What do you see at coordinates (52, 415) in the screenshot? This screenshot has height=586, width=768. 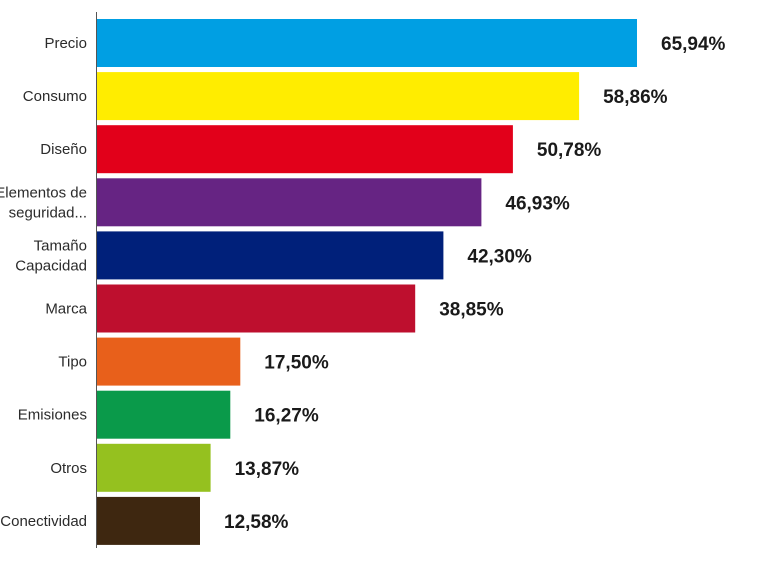 I see `category-label-emisiones: Emisiones` at bounding box center [52, 415].